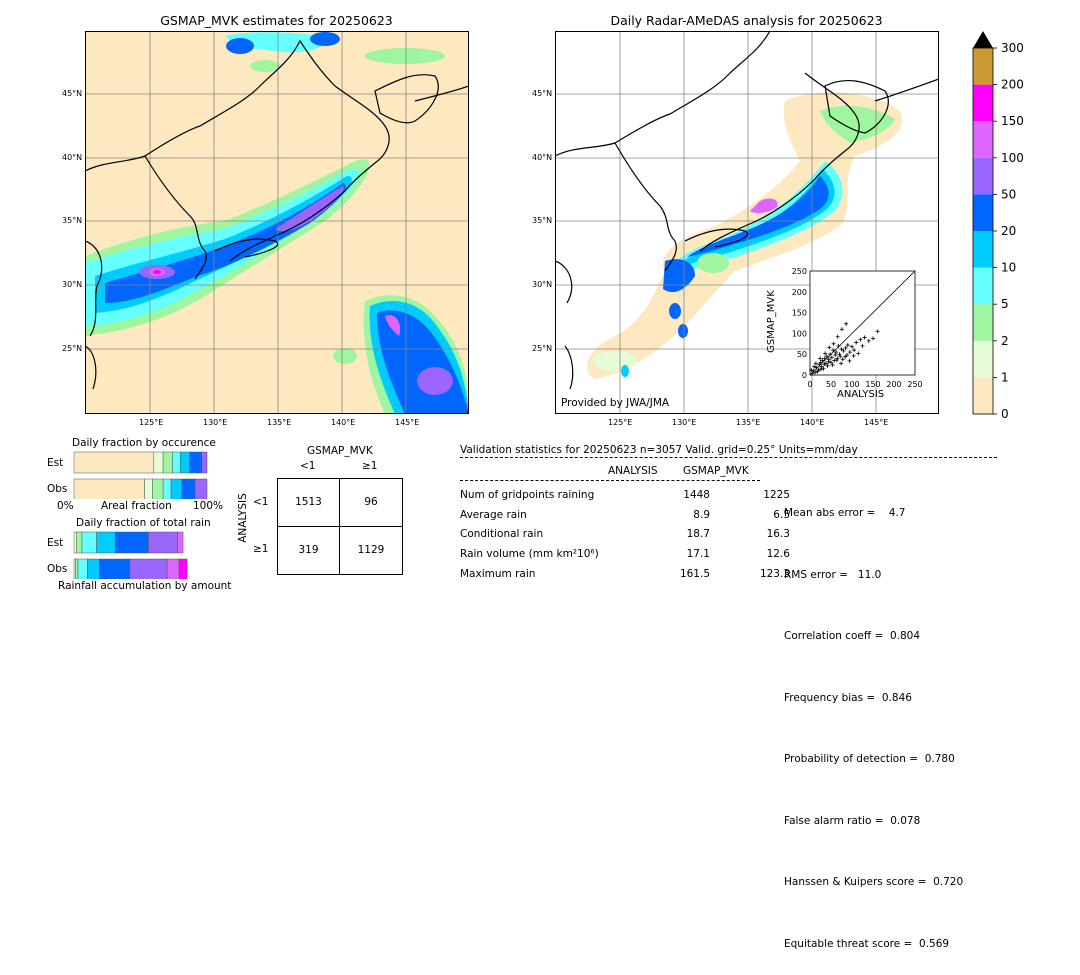 The height and width of the screenshot is (975, 1080). What do you see at coordinates (57, 489) in the screenshot?
I see `occurrence-obs-label: Obs` at bounding box center [57, 489].